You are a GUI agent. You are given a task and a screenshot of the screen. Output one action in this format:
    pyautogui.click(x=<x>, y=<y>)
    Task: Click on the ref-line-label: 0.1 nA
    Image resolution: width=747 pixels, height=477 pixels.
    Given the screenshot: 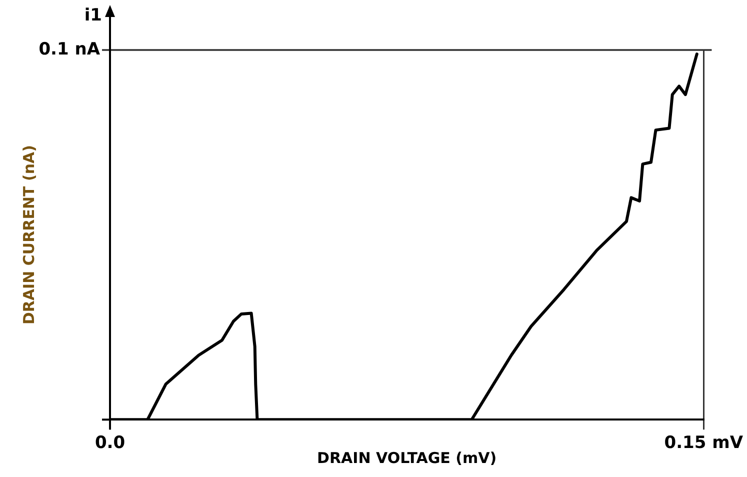 What is the action you would take?
    pyautogui.click(x=69, y=49)
    